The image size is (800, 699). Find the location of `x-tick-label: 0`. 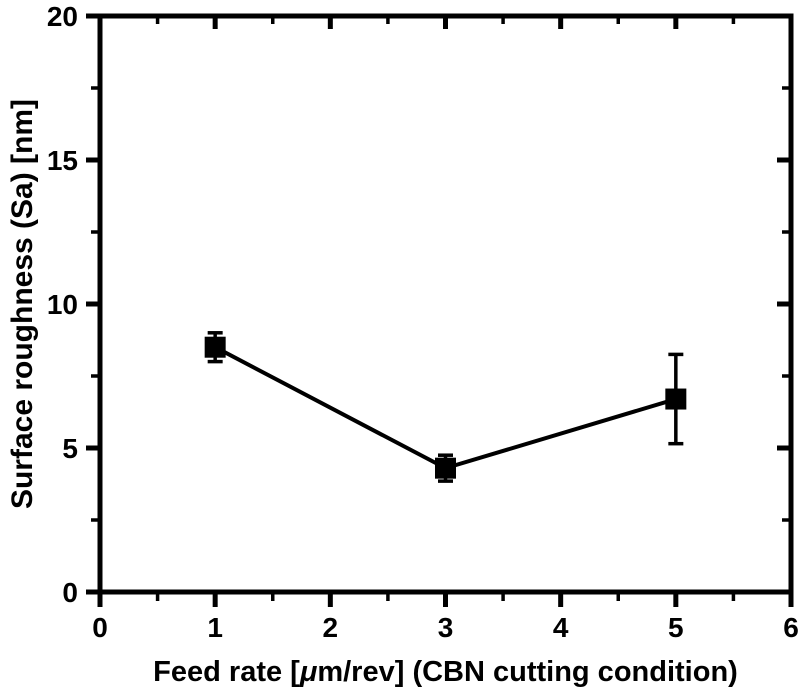

x-tick-label: 0 is located at coordinates (100, 627).